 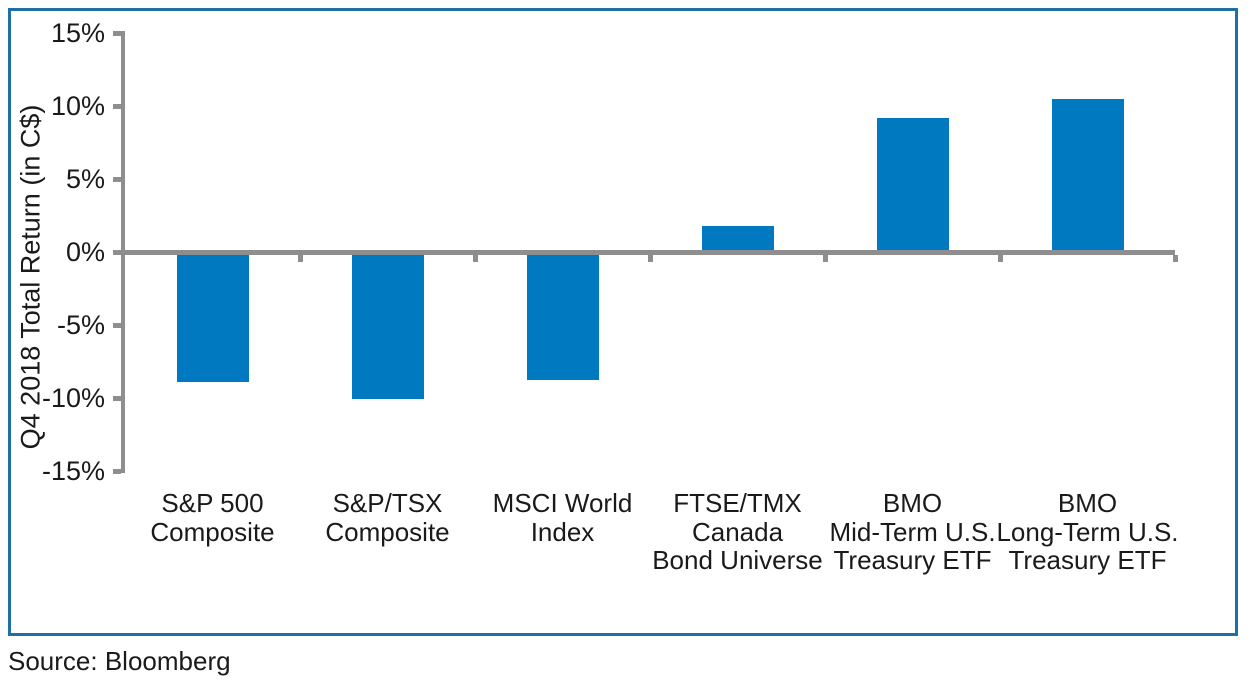 What do you see at coordinates (737, 531) in the screenshot?
I see `x-category-label: FTSE/TMX Canada Bond Universe` at bounding box center [737, 531].